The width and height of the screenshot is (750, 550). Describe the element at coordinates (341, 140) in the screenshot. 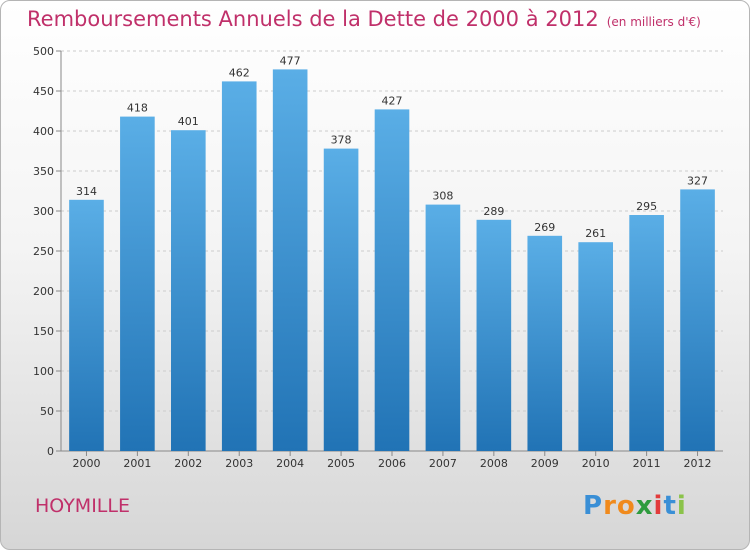

I see `value-label-2005: 378` at that location.